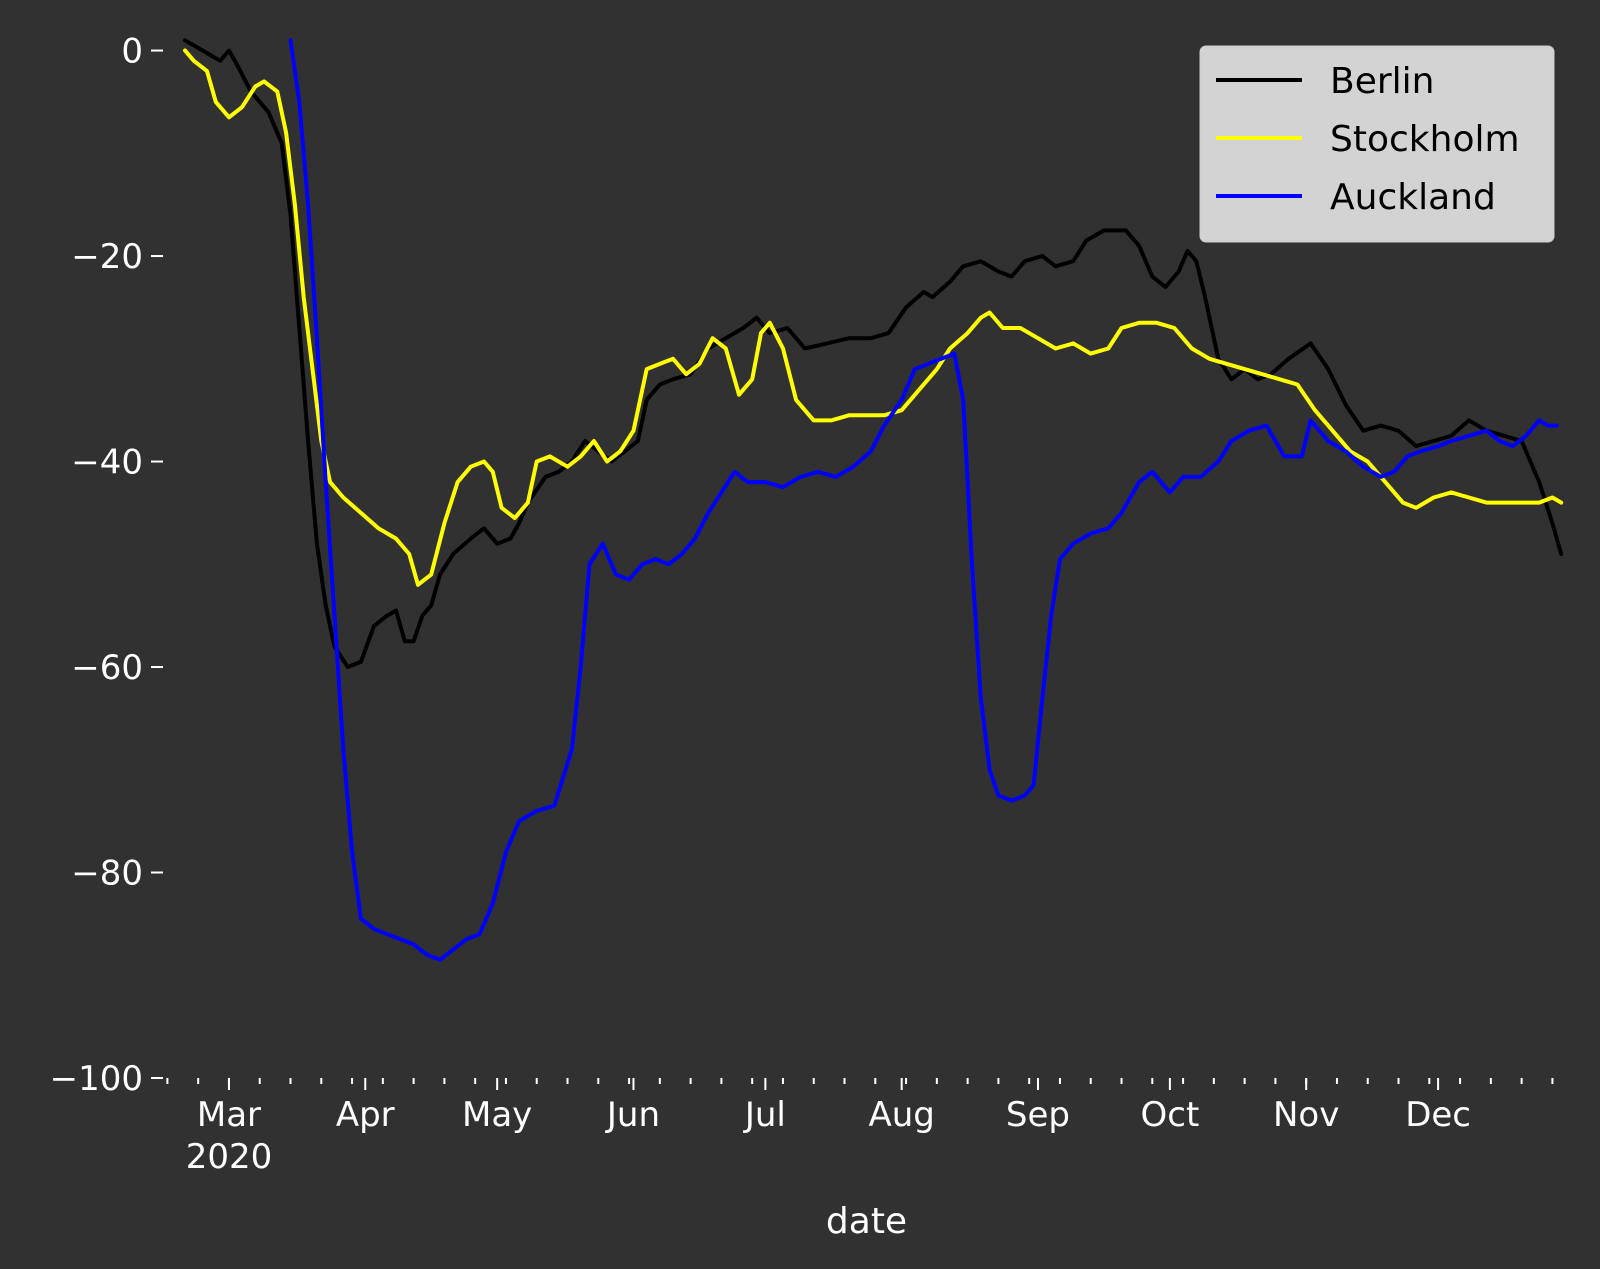  Describe the element at coordinates (106, 565) in the screenshot. I see `y-axis: 0 −20 −40 −60 −80 −100` at that location.